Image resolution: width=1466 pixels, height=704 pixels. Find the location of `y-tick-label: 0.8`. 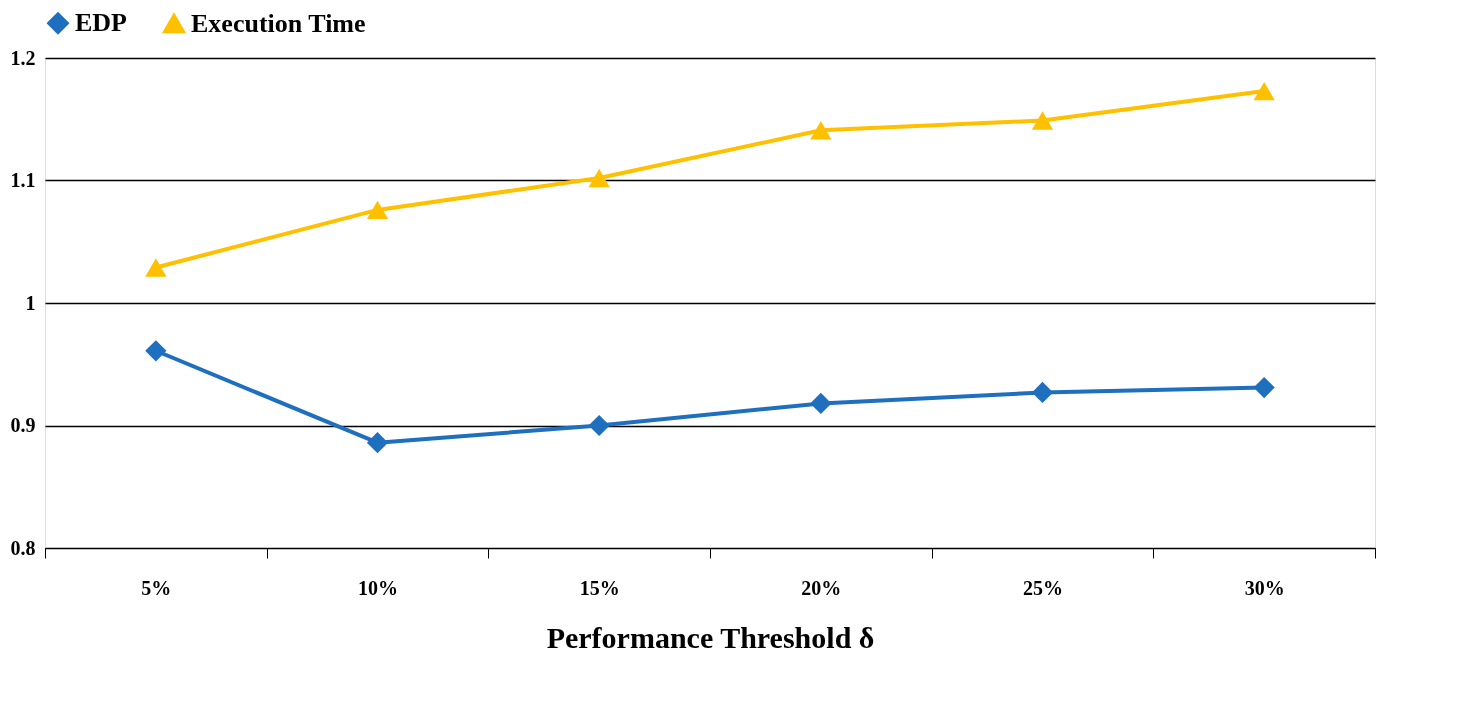

y-tick-label: 0.8 is located at coordinates (23, 547).